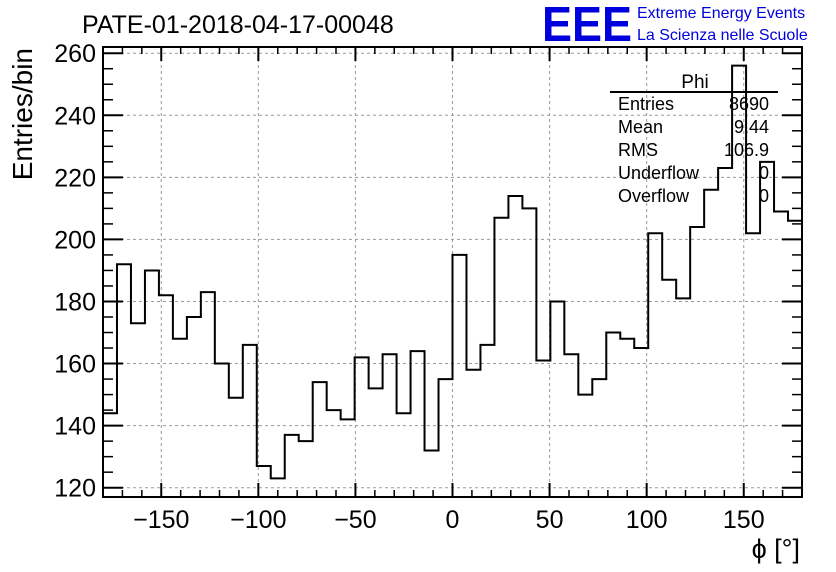  What do you see at coordinates (75, 489) in the screenshot?
I see `y-tick-label: 120` at bounding box center [75, 489].